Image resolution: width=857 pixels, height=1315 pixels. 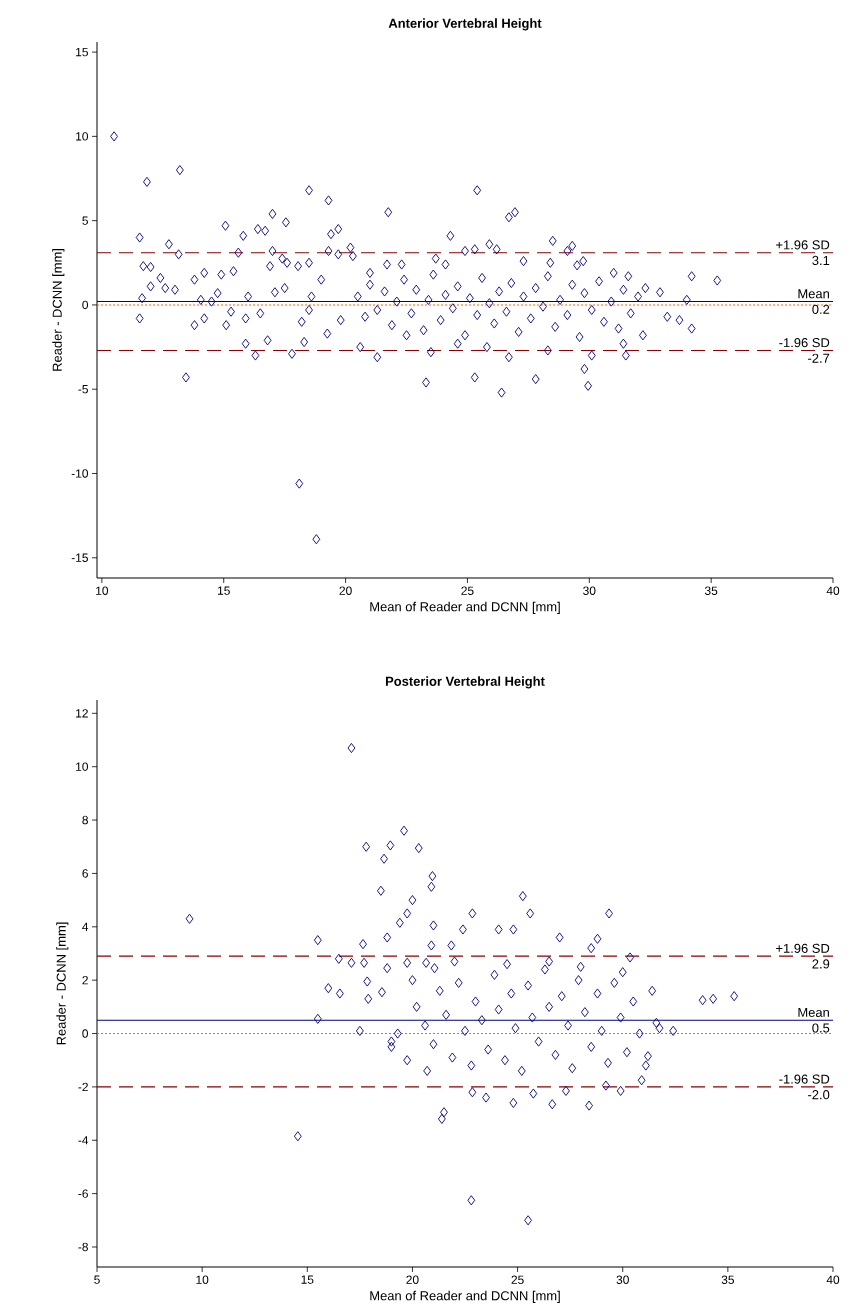 I want to click on y-tick-label: -2, so click(x=83, y=1087).